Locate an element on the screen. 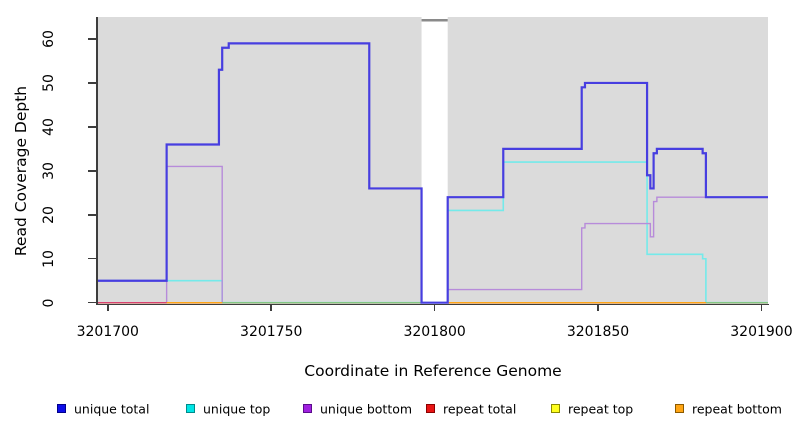 Image resolution: width=792 pixels, height=432 pixels. legend-label-unique-top: unique top is located at coordinates (237, 409).